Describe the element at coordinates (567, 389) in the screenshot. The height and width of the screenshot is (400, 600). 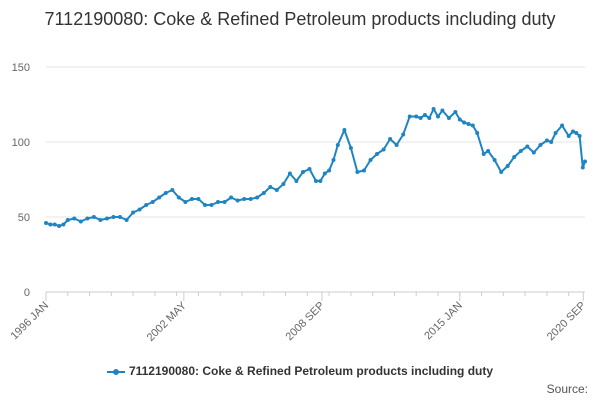
I see `source-label: Source:` at that location.